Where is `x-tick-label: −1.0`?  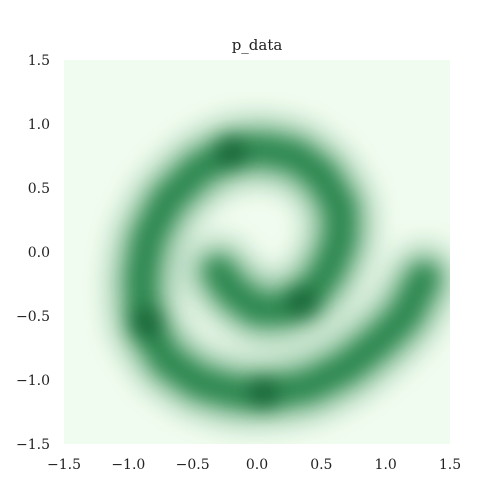
x-tick-label: −1.0 is located at coordinates (128, 465).